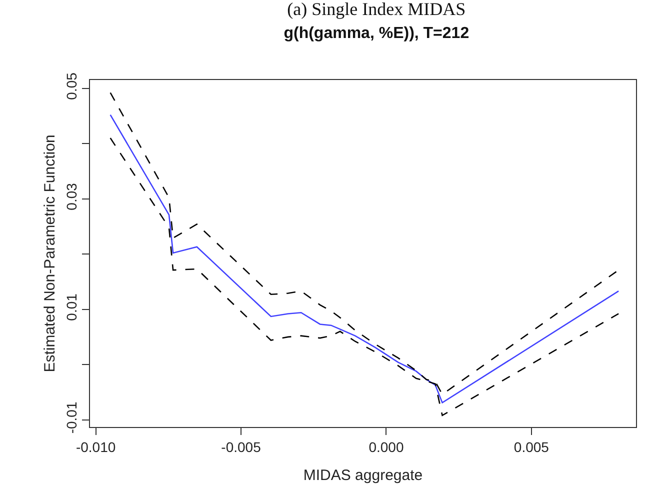 The width and height of the screenshot is (649, 492). Describe the element at coordinates (71, 307) in the screenshot. I see `y-tick-label: 0.01` at that location.